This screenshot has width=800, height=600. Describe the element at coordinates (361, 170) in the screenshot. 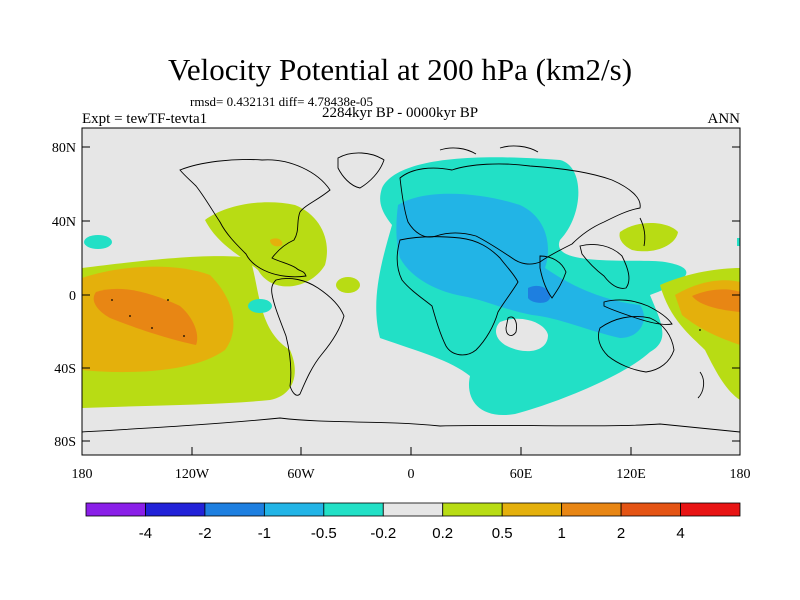

I see `coast-greenland` at that location.